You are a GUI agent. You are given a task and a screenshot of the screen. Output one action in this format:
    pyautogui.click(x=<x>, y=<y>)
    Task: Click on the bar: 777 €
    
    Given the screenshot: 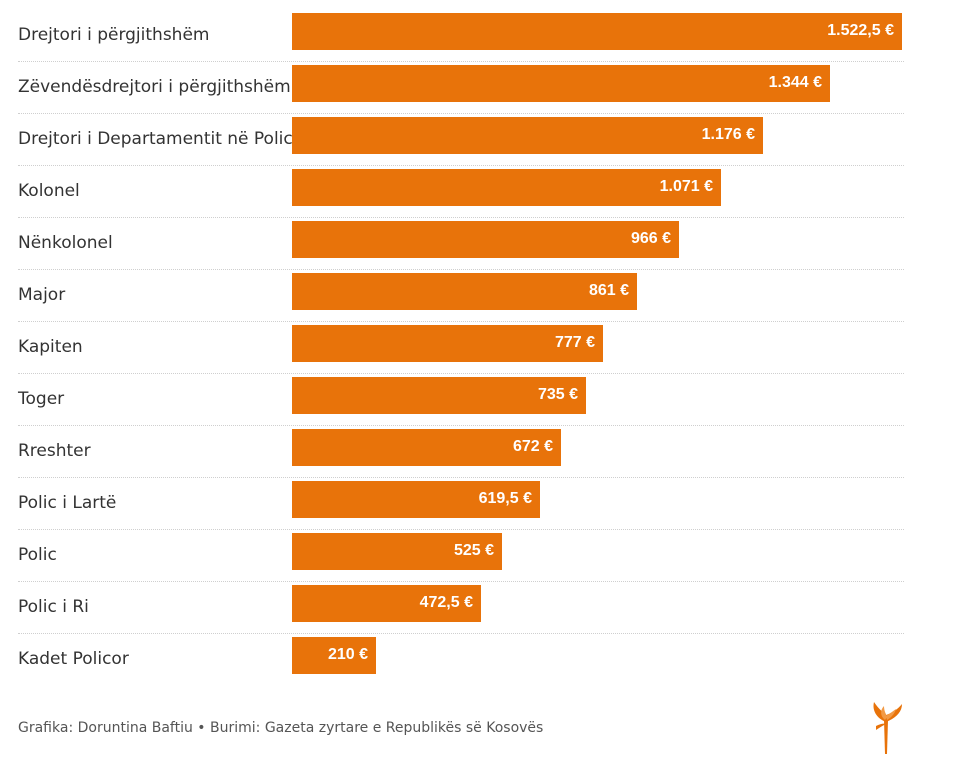 What is the action you would take?
    pyautogui.click(x=447, y=343)
    